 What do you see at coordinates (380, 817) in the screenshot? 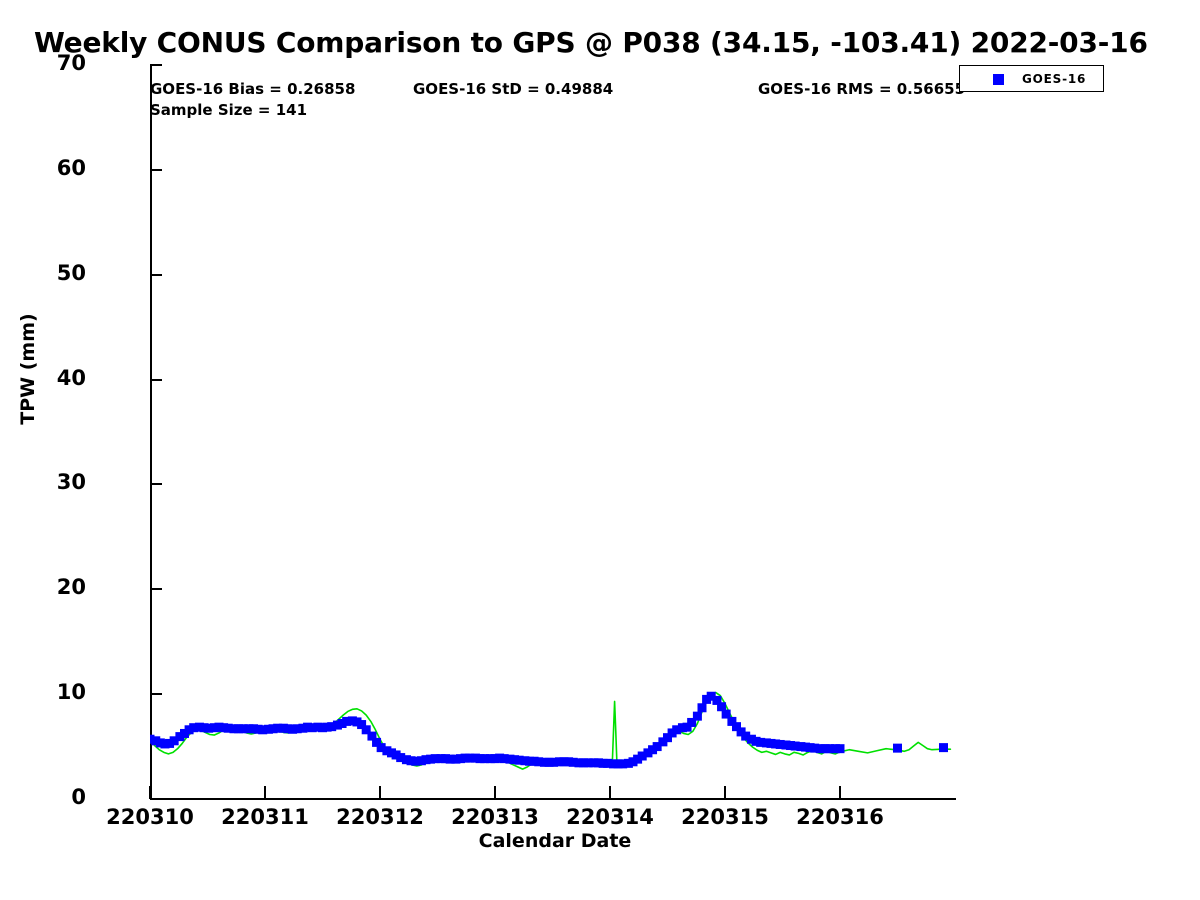
I see `x-tick-label-220312: 220312` at bounding box center [380, 817].